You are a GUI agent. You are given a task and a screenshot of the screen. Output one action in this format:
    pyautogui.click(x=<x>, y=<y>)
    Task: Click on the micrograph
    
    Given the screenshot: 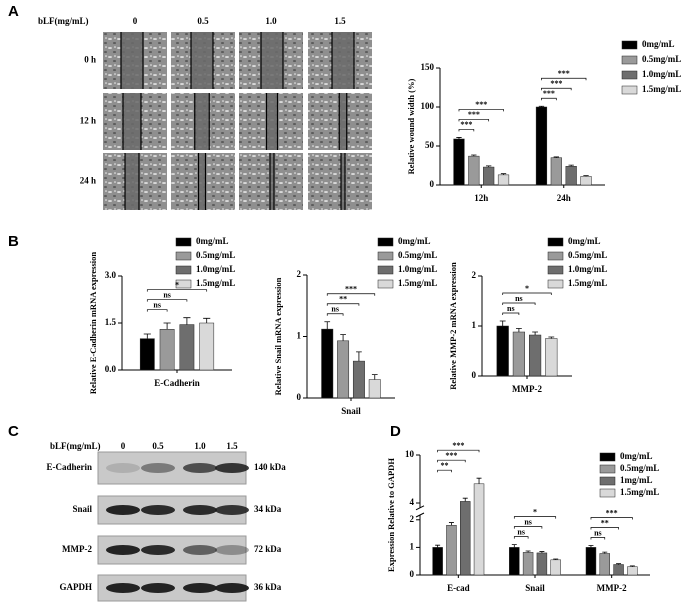 What is the action you would take?
    pyautogui.click(x=340, y=181)
    